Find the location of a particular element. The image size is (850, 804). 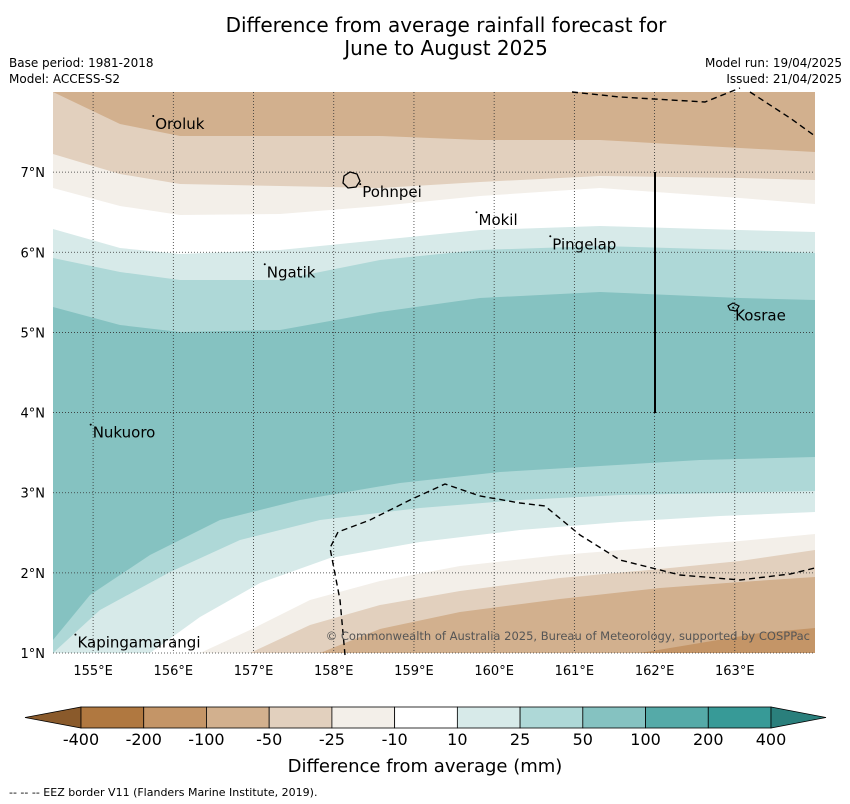

colorbar-tick-label: 200 is located at coordinates (708, 739).